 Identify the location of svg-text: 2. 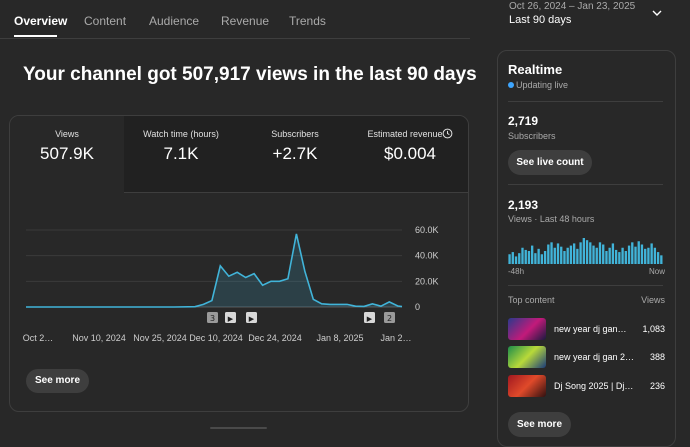
(389, 318).